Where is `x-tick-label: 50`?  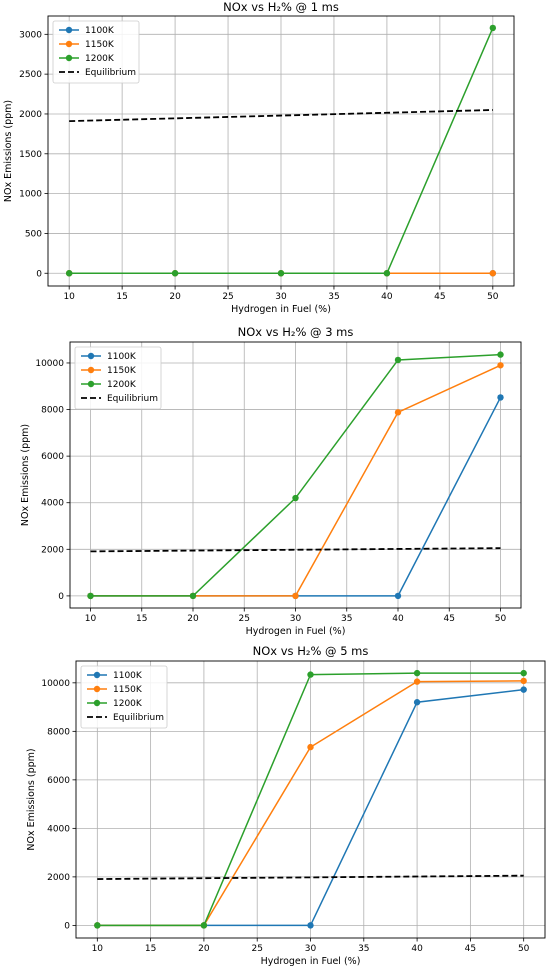 x-tick-label: 50 is located at coordinates (501, 619).